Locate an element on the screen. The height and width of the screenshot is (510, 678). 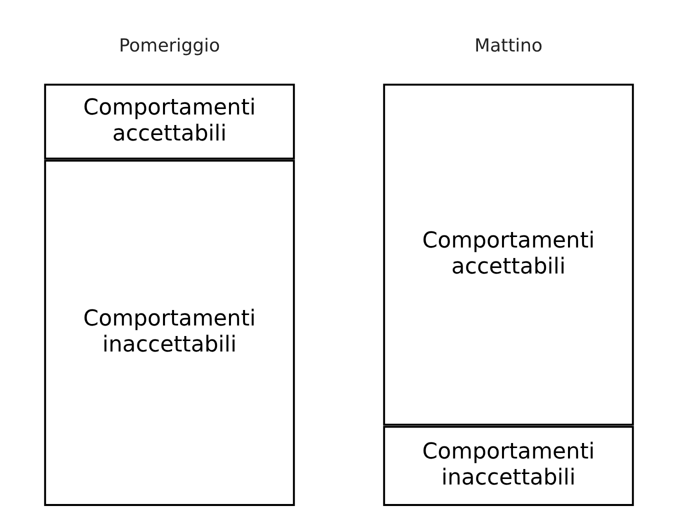
x-tick-label: Mattino is located at coordinates (508, 45).